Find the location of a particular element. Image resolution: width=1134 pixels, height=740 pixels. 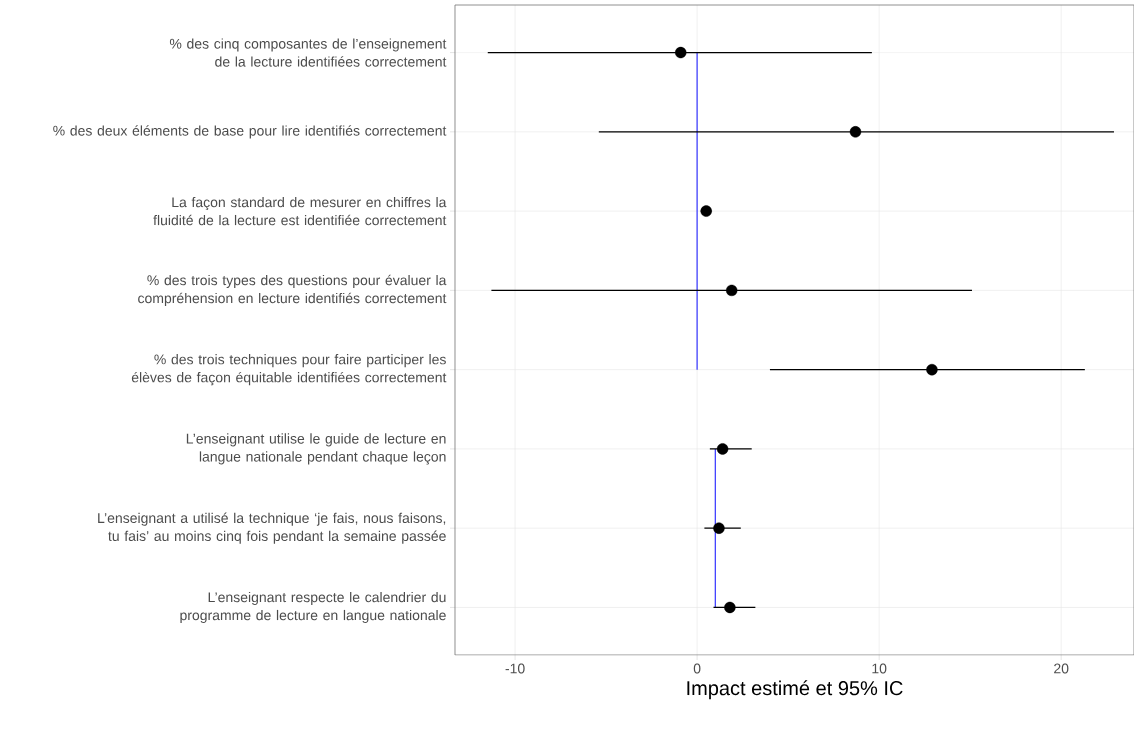

y-tick-label: L’enseignant a utilisé la technique ‘je fais, nous faisons, tu fais’ au moins cinq fois pendant la semaine passée is located at coordinates (272, 528).